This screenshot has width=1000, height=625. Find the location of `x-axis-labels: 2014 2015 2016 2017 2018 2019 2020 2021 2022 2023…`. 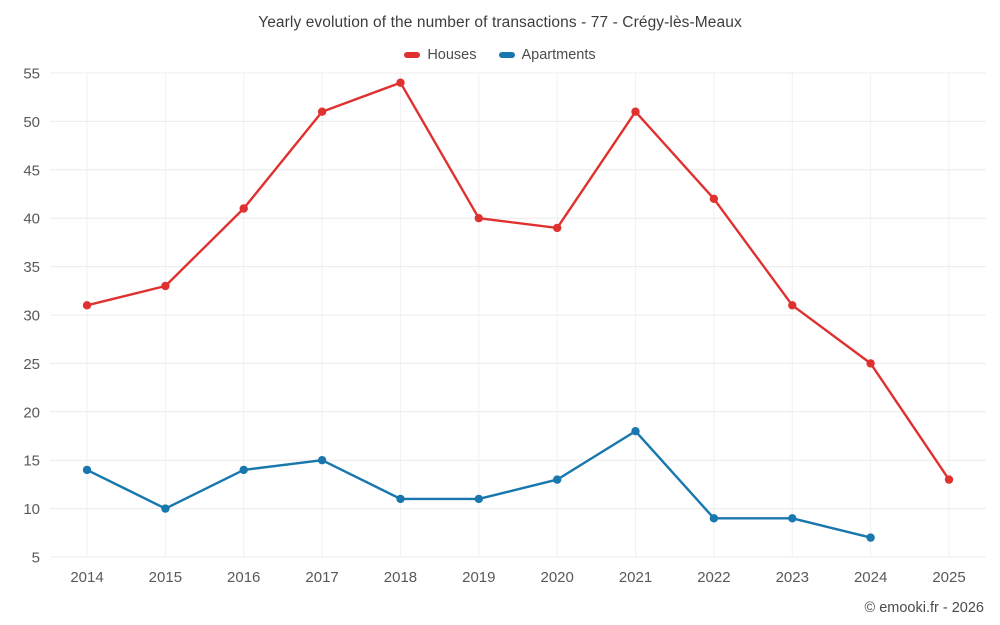

x-axis-labels: 2014 2015 2016 2017 2018 2019 2020 2021 2022 2023… is located at coordinates (517, 577).